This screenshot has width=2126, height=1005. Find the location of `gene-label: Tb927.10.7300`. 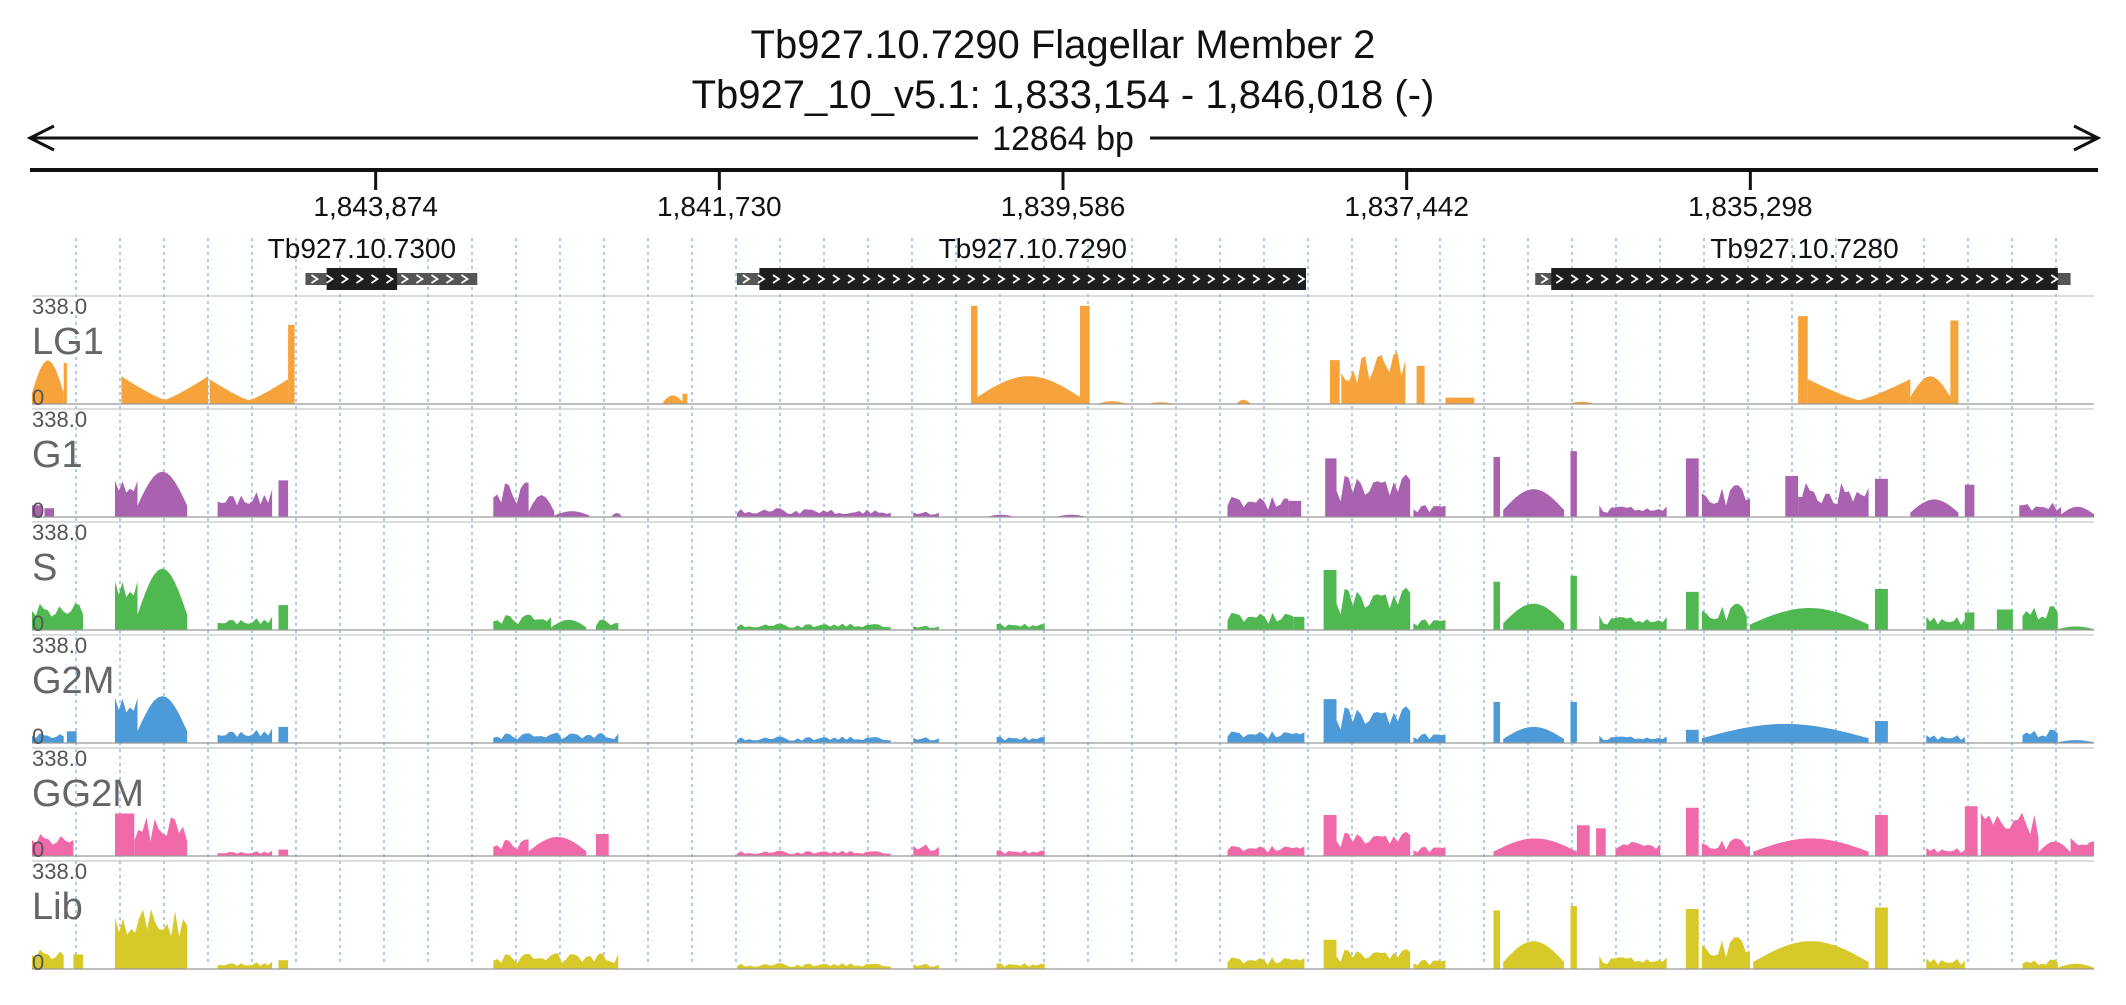

gene-label: Tb927.10.7300 is located at coordinates (362, 248).